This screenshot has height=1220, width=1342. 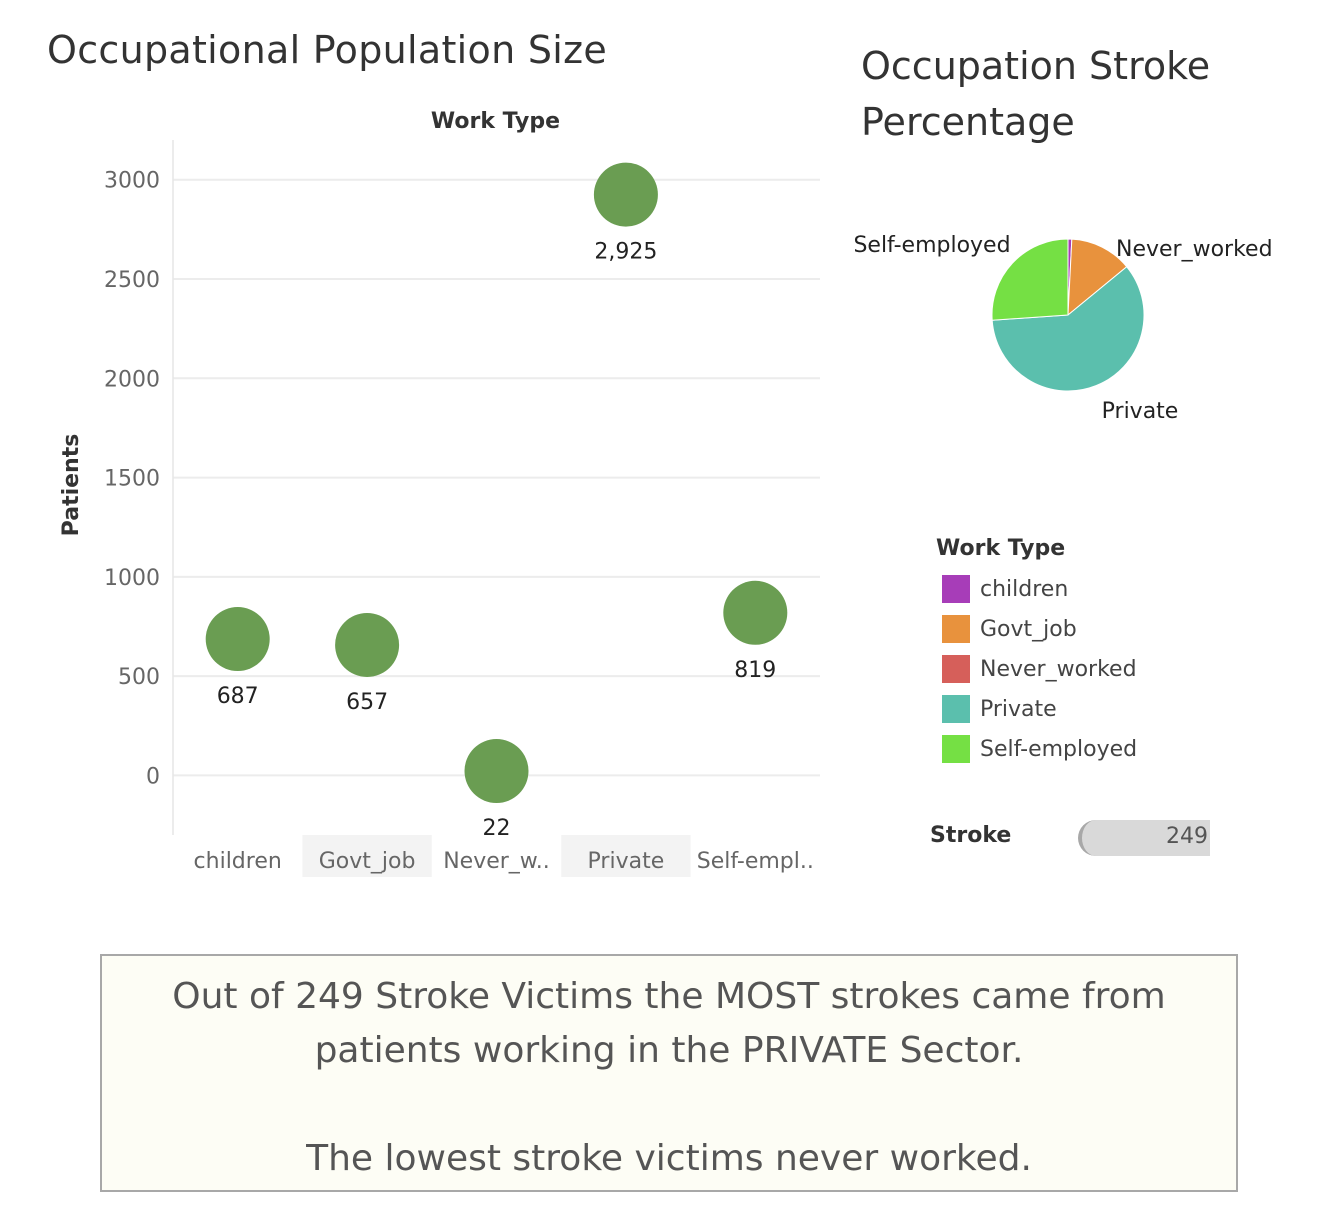 What do you see at coordinates (153, 776) in the screenshot?
I see `y-tick-label: 0` at bounding box center [153, 776].